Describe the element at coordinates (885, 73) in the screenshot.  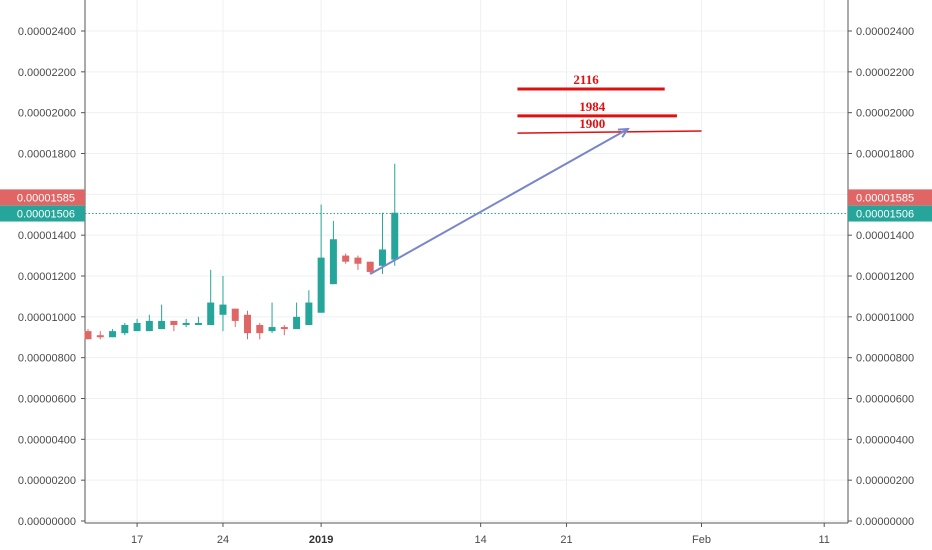
I see `y-tick-label-right: 0.00002200` at that location.